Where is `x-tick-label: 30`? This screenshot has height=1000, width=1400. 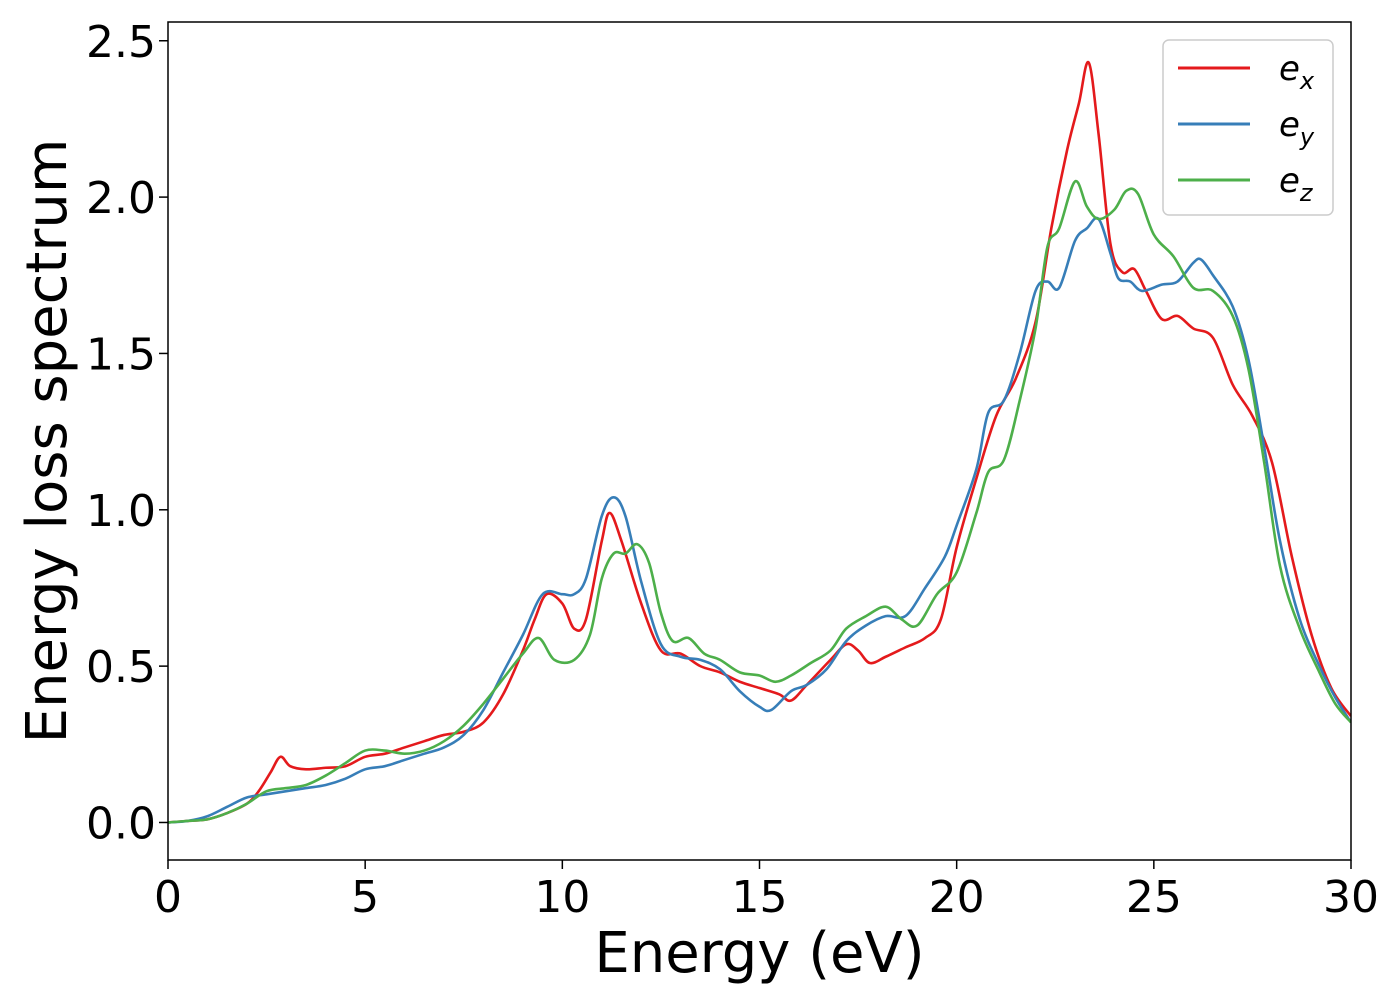 x-tick-label: 30 is located at coordinates (1351, 897).